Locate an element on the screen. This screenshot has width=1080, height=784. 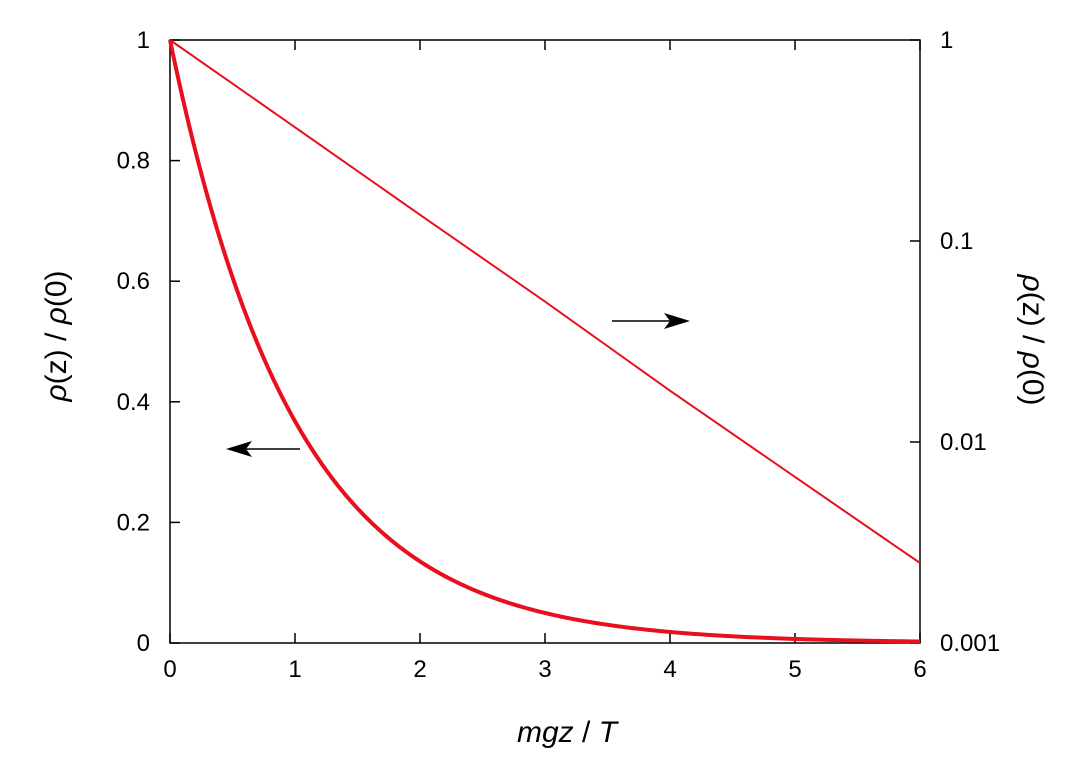
y-left-tick-label: 0.2 is located at coordinates (133, 522).